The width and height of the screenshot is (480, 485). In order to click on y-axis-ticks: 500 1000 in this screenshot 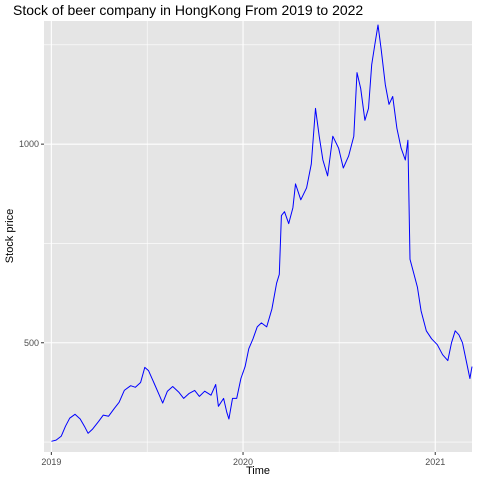, I will do `click(31, 243)`.